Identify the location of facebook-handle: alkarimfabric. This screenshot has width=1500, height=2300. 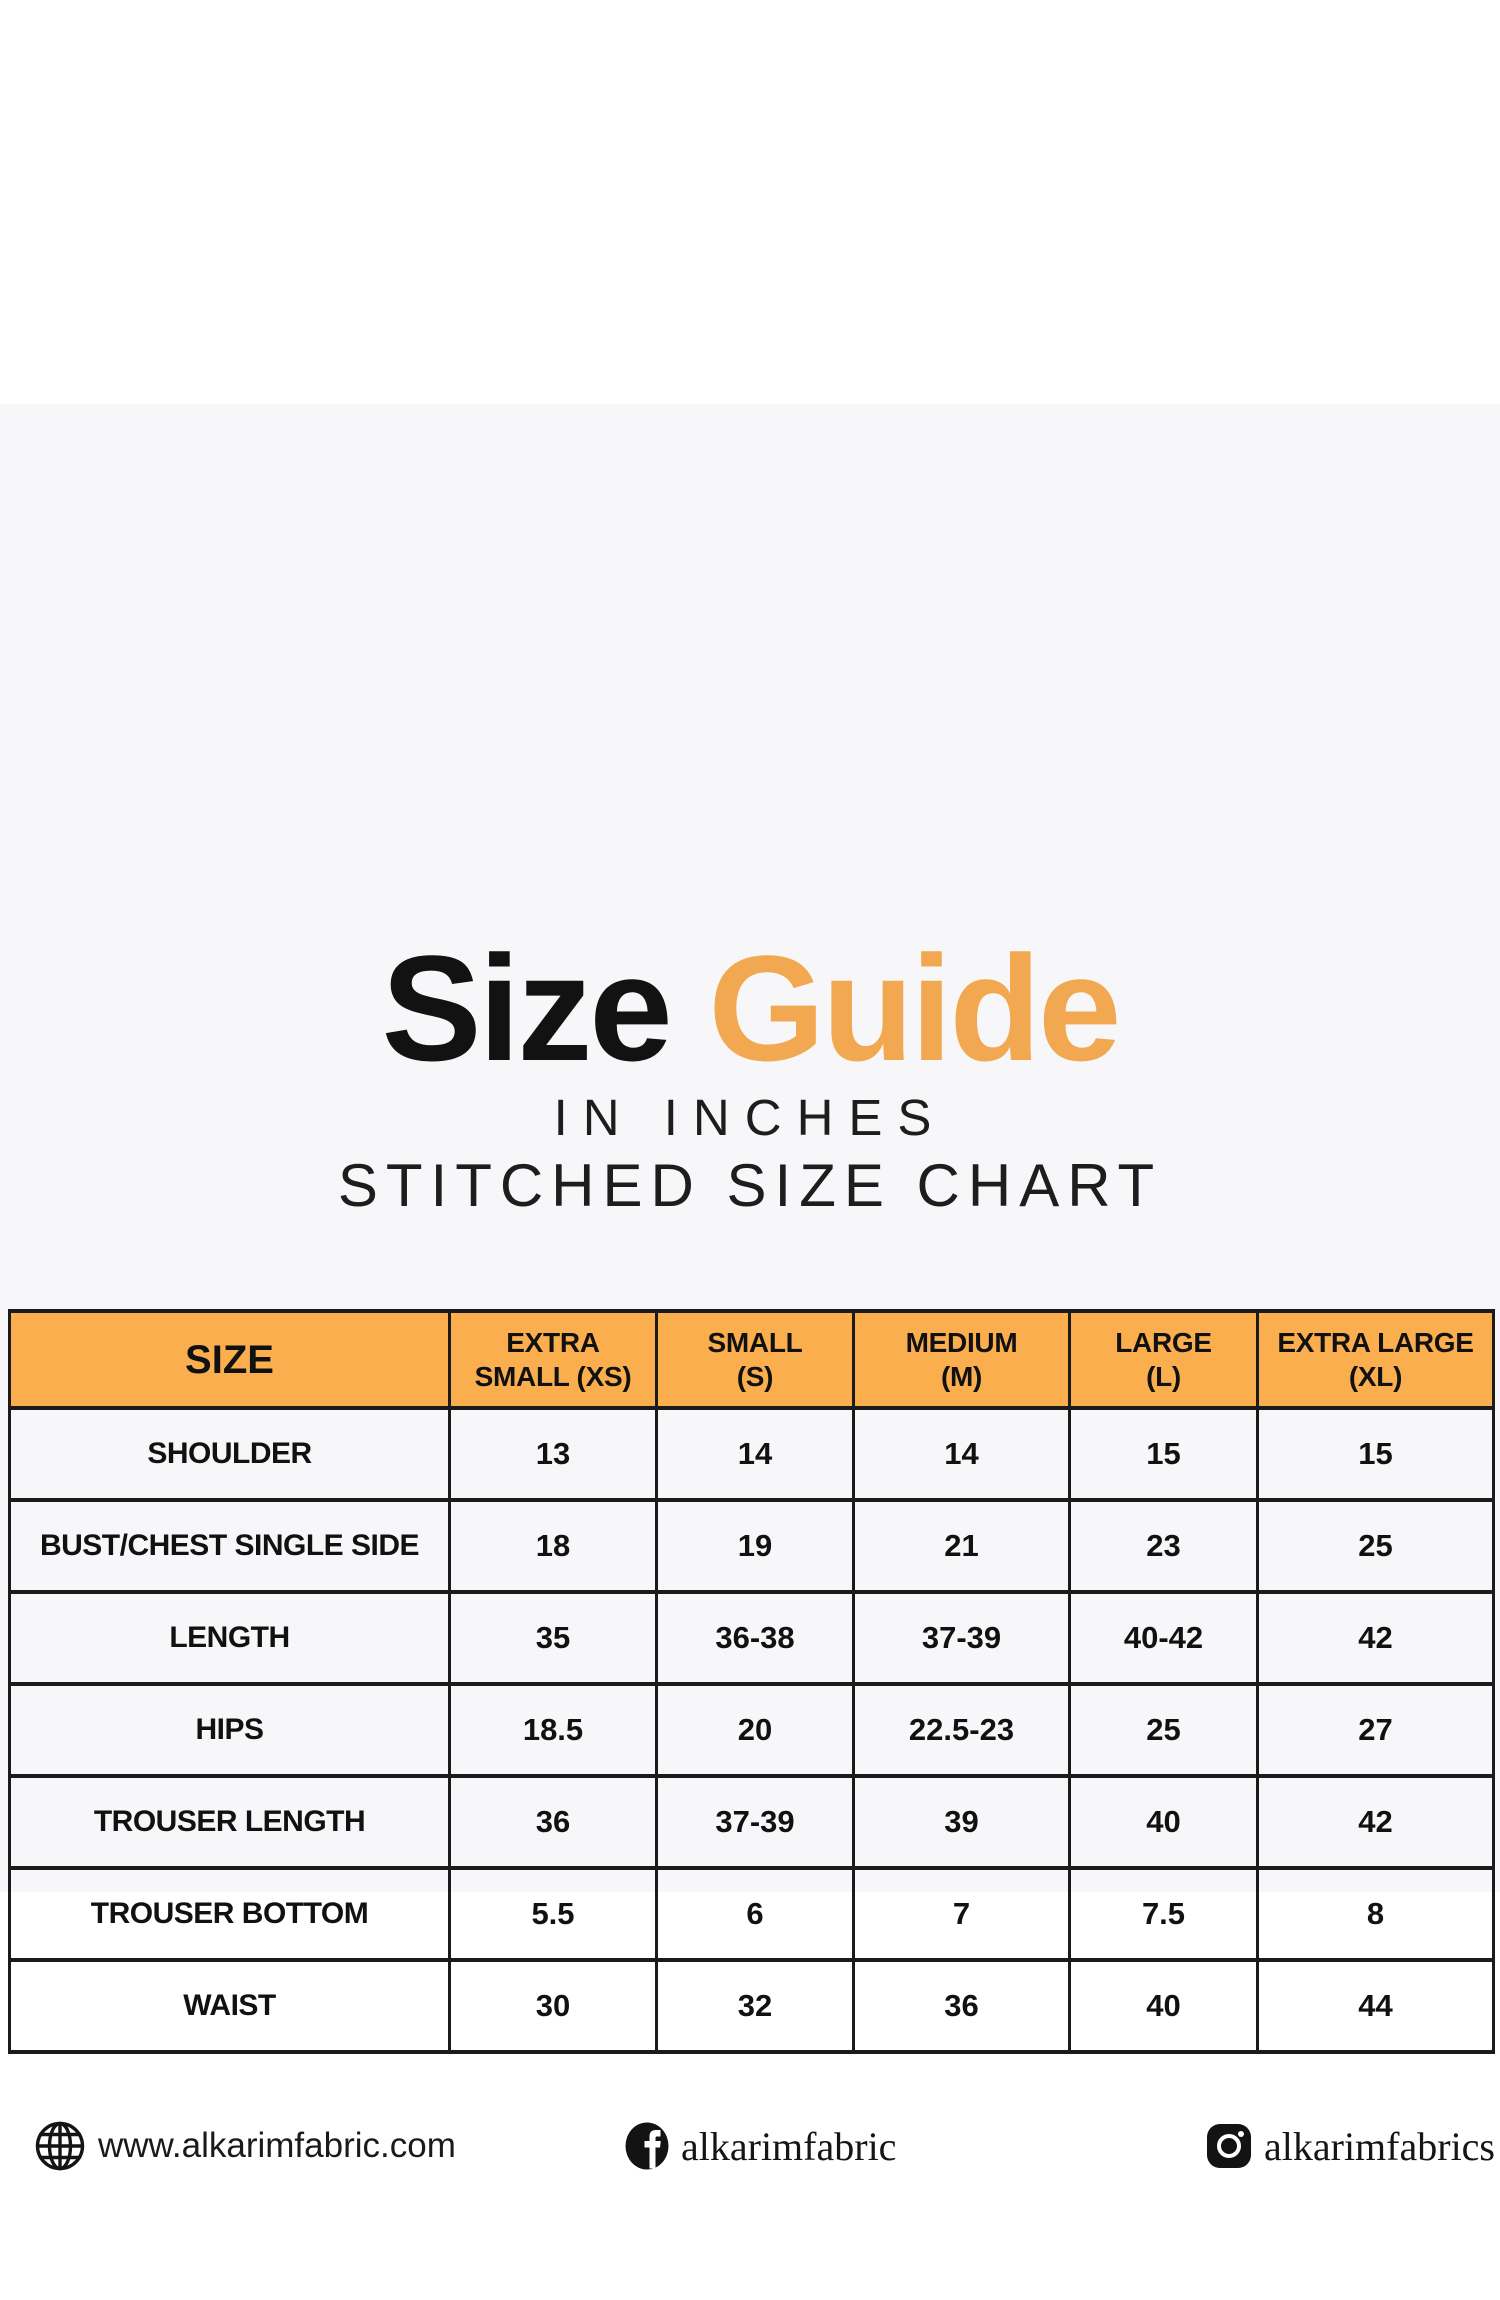
(789, 2146).